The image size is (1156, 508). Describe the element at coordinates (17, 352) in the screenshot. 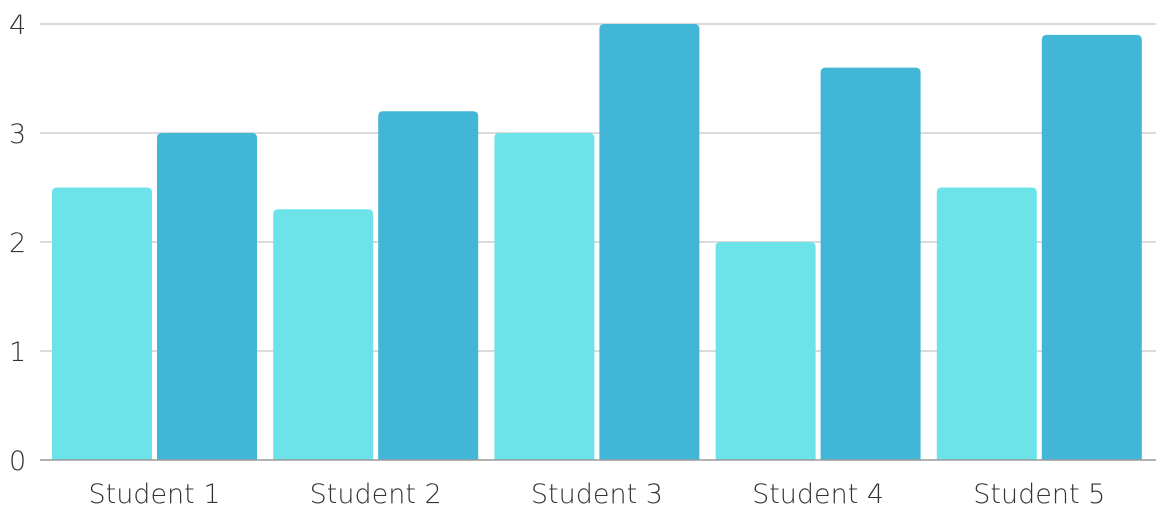

I see `y-tick-label: 1` at that location.